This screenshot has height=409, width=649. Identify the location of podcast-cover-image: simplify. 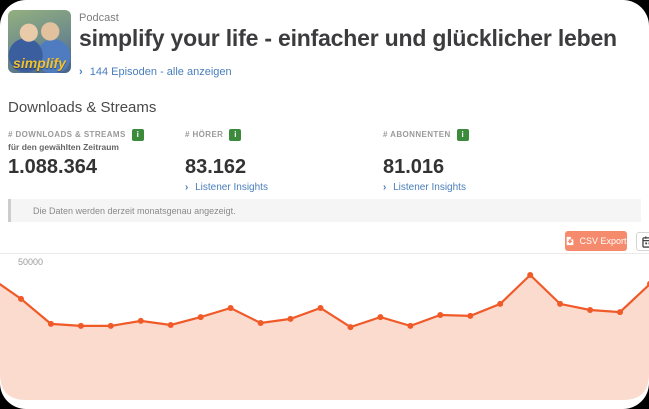
(39, 41).